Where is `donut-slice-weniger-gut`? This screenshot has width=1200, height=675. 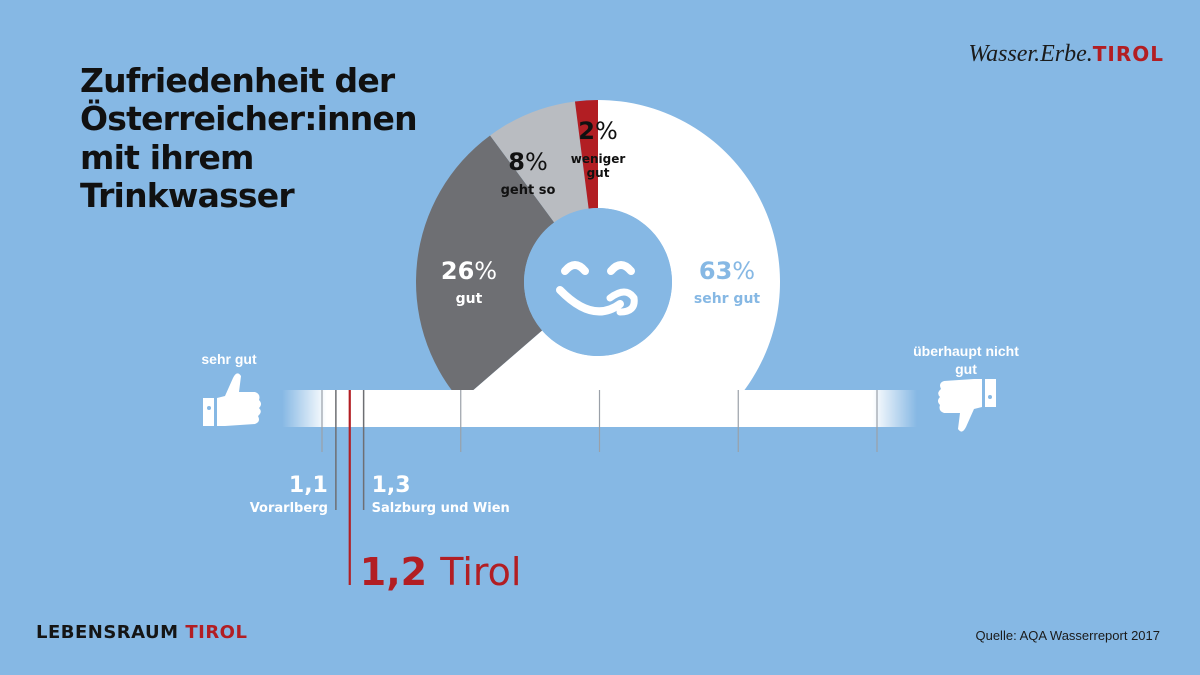
donut-slice-weniger-gut is located at coordinates (586, 154).